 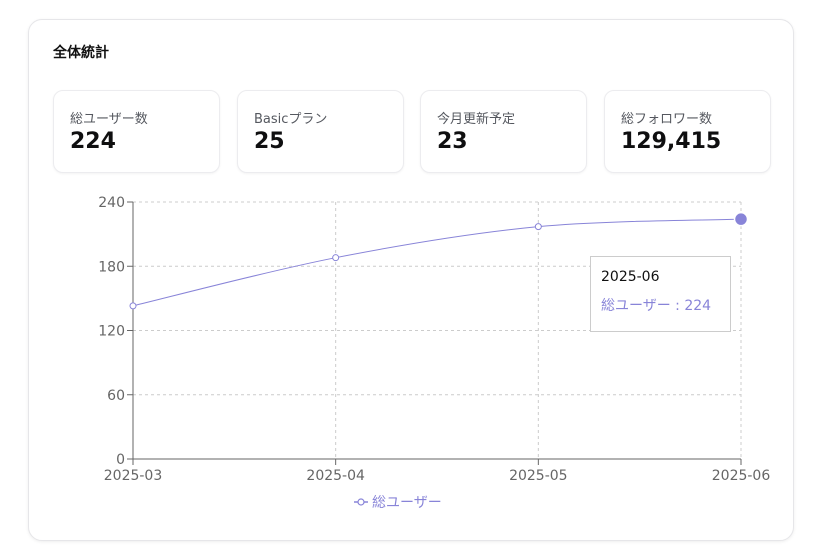 I want to click on stat-value: 23, so click(x=452, y=141).